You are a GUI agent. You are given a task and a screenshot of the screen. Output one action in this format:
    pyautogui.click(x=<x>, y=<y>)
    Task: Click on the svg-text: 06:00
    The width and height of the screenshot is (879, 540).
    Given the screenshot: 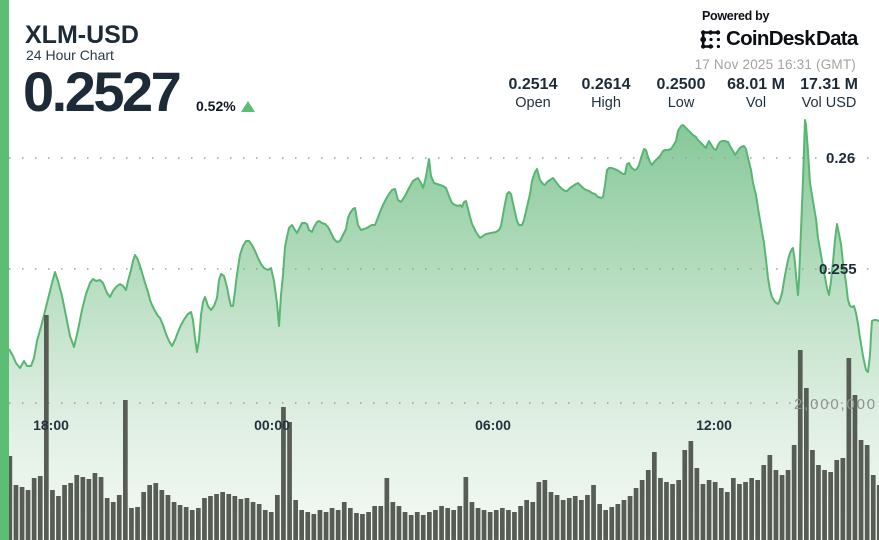 What is the action you would take?
    pyautogui.click(x=493, y=425)
    